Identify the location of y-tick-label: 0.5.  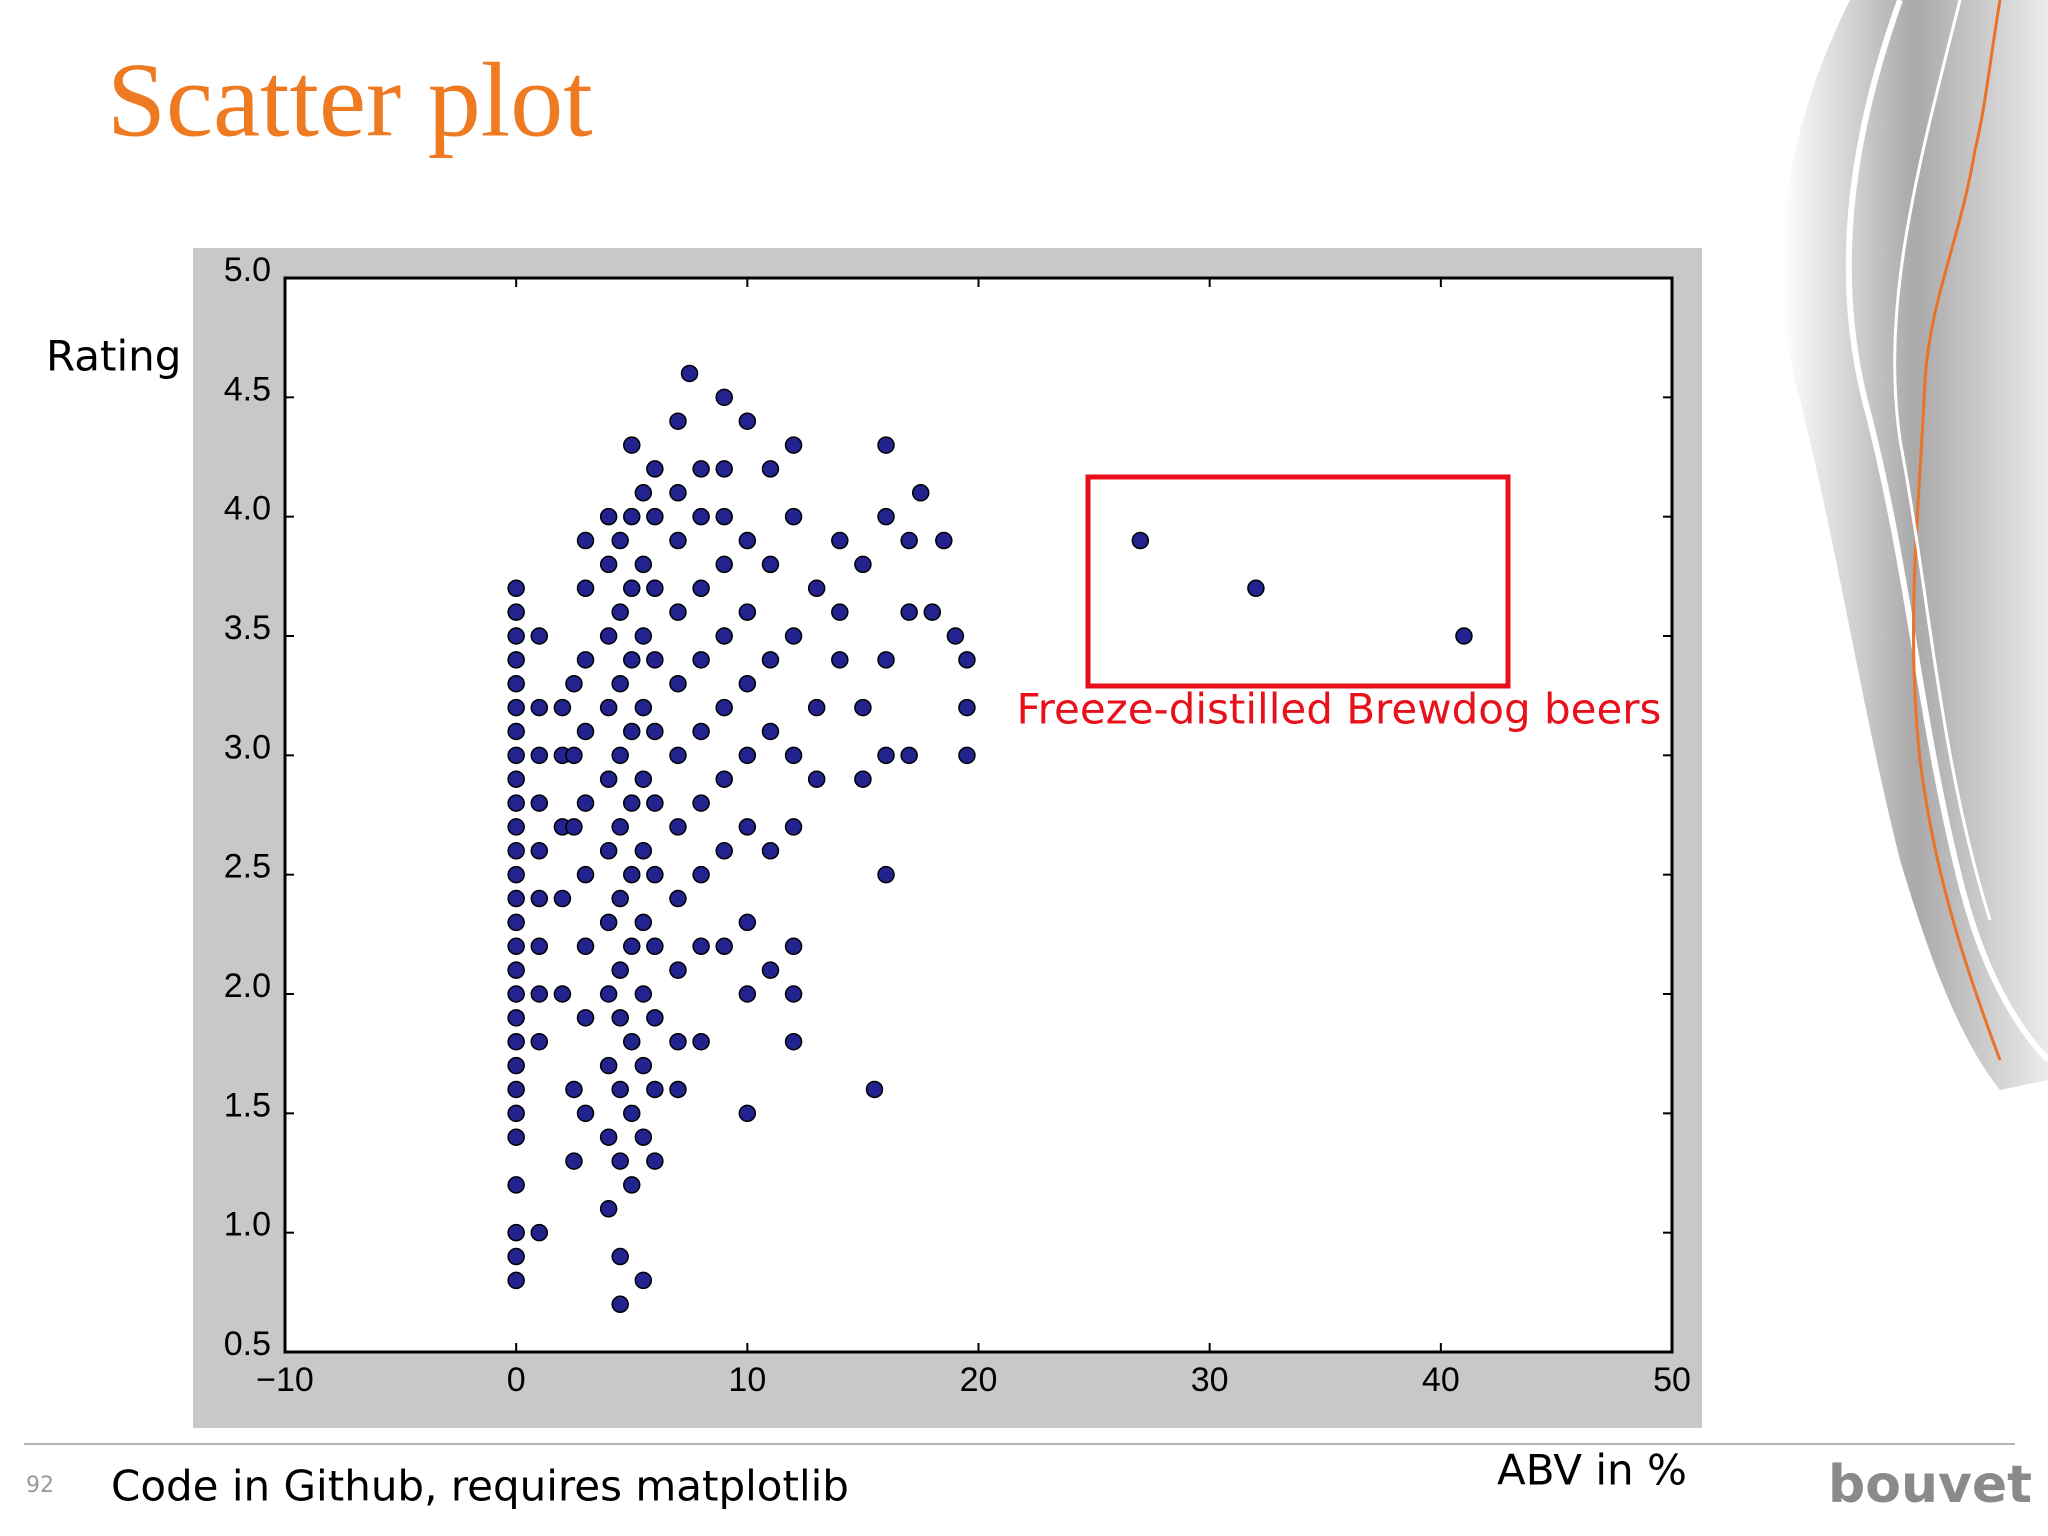
(247, 1344).